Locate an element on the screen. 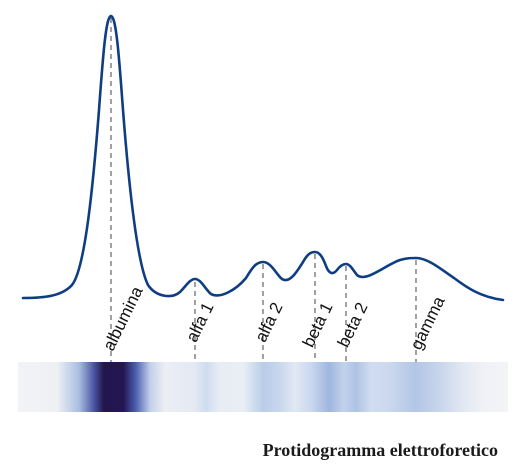  label-alfa-2: alfa 2 is located at coordinates (268, 322).